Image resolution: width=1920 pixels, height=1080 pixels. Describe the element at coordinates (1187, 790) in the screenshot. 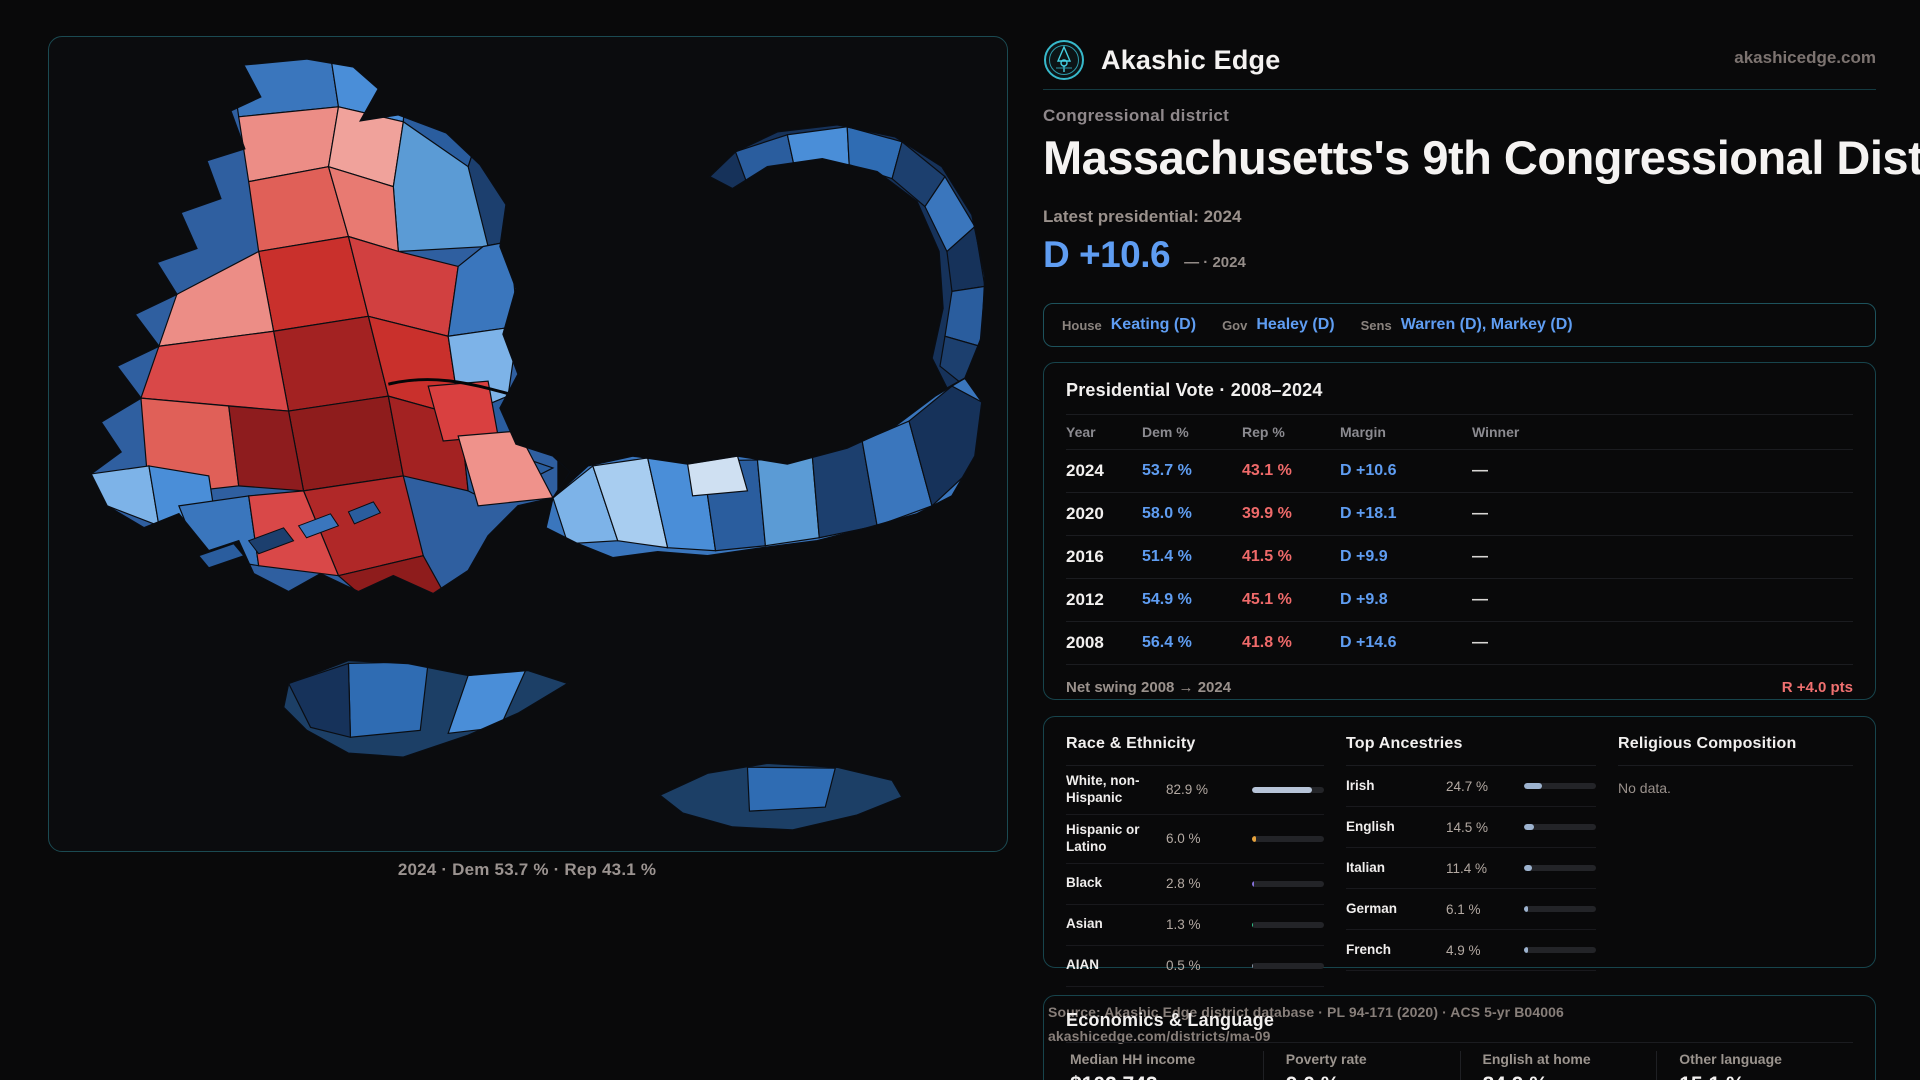

I see `race-value: 82.9 %` at that location.